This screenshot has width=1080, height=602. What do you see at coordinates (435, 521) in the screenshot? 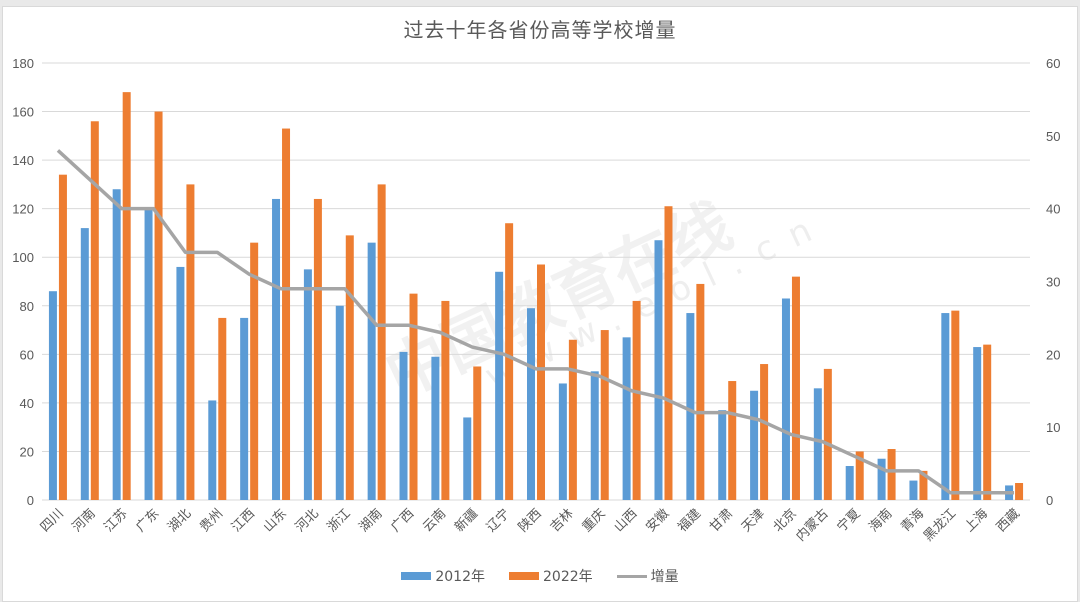
I see `x-tick-label: 云南` at bounding box center [435, 521].